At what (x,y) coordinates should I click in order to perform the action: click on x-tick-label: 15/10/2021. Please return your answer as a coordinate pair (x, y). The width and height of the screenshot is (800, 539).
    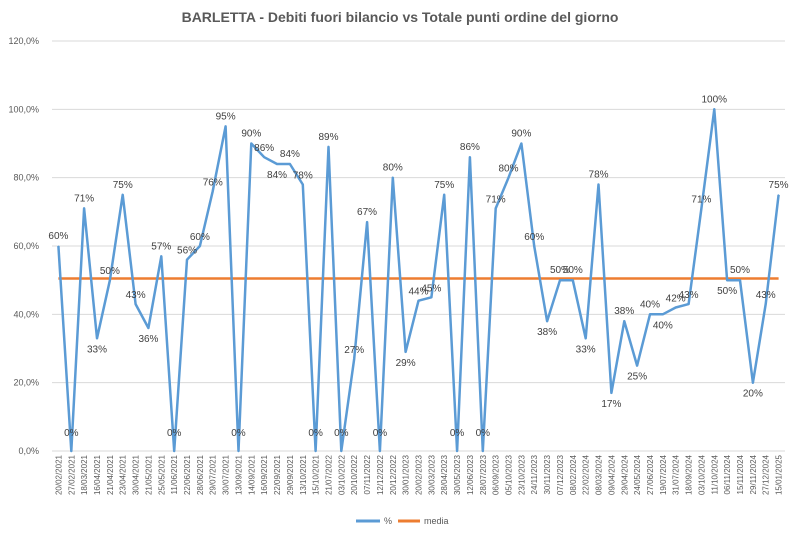
    Looking at the image, I should click on (316, 474).